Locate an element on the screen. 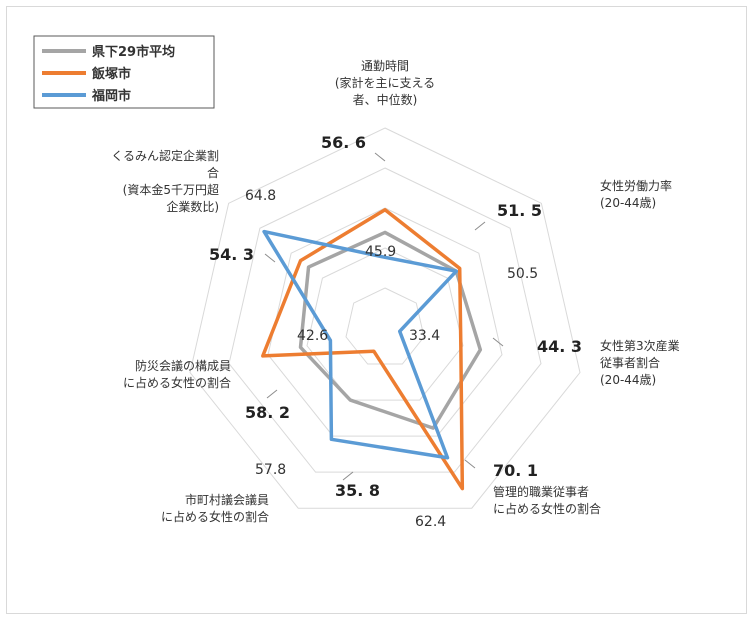 The height and width of the screenshot is (621, 753). value-label-2: 33.4 is located at coordinates (424, 336).